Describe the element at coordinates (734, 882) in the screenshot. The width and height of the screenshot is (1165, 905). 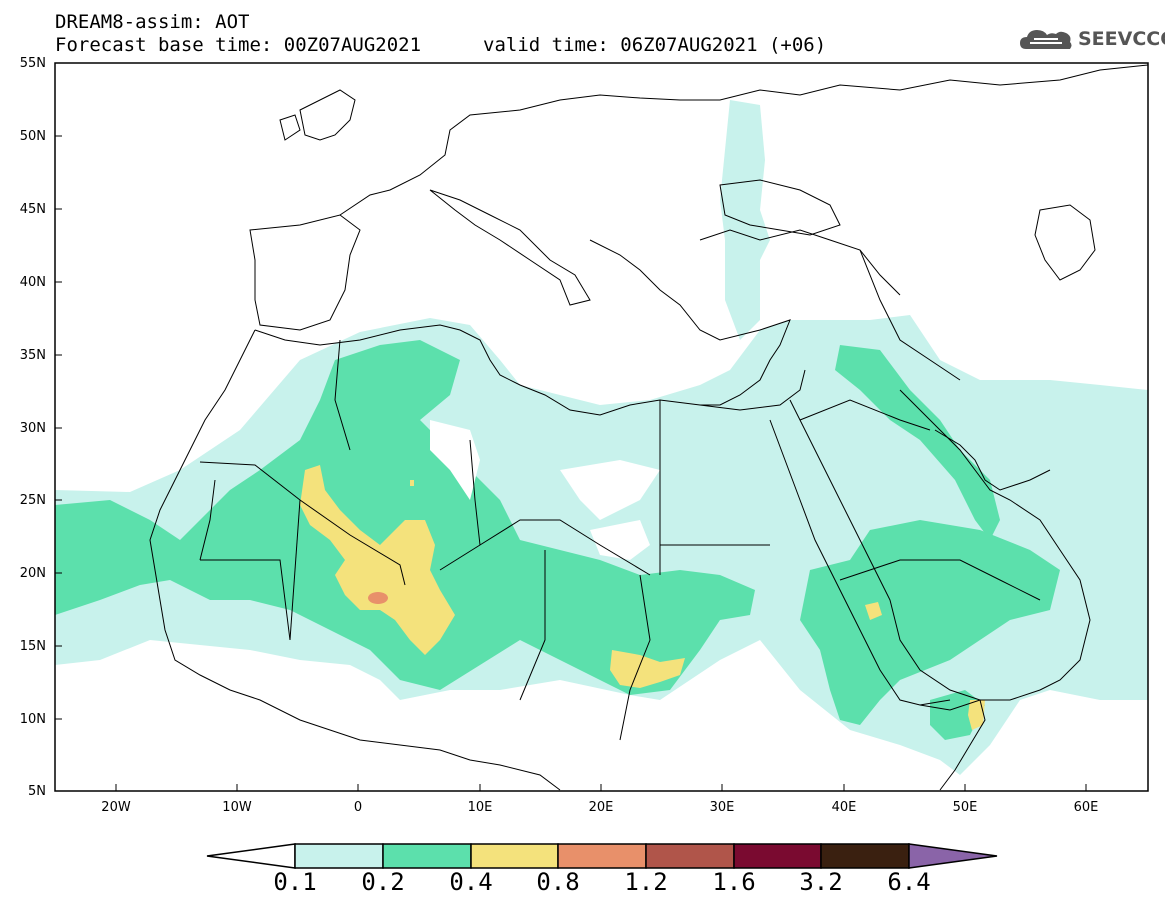
I see `colorbar-label-1-6: 1.6` at that location.